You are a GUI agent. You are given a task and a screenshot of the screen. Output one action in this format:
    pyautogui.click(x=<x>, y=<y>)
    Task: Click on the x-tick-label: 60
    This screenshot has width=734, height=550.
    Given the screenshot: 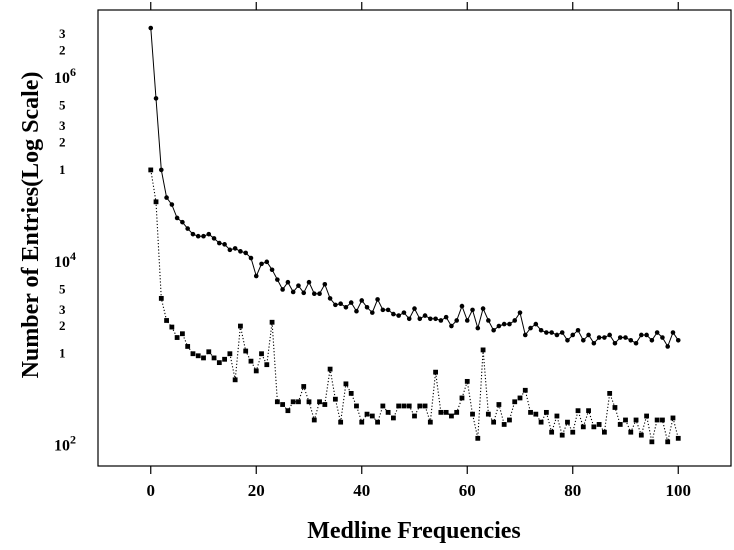 What is the action you would take?
    pyautogui.click(x=467, y=490)
    